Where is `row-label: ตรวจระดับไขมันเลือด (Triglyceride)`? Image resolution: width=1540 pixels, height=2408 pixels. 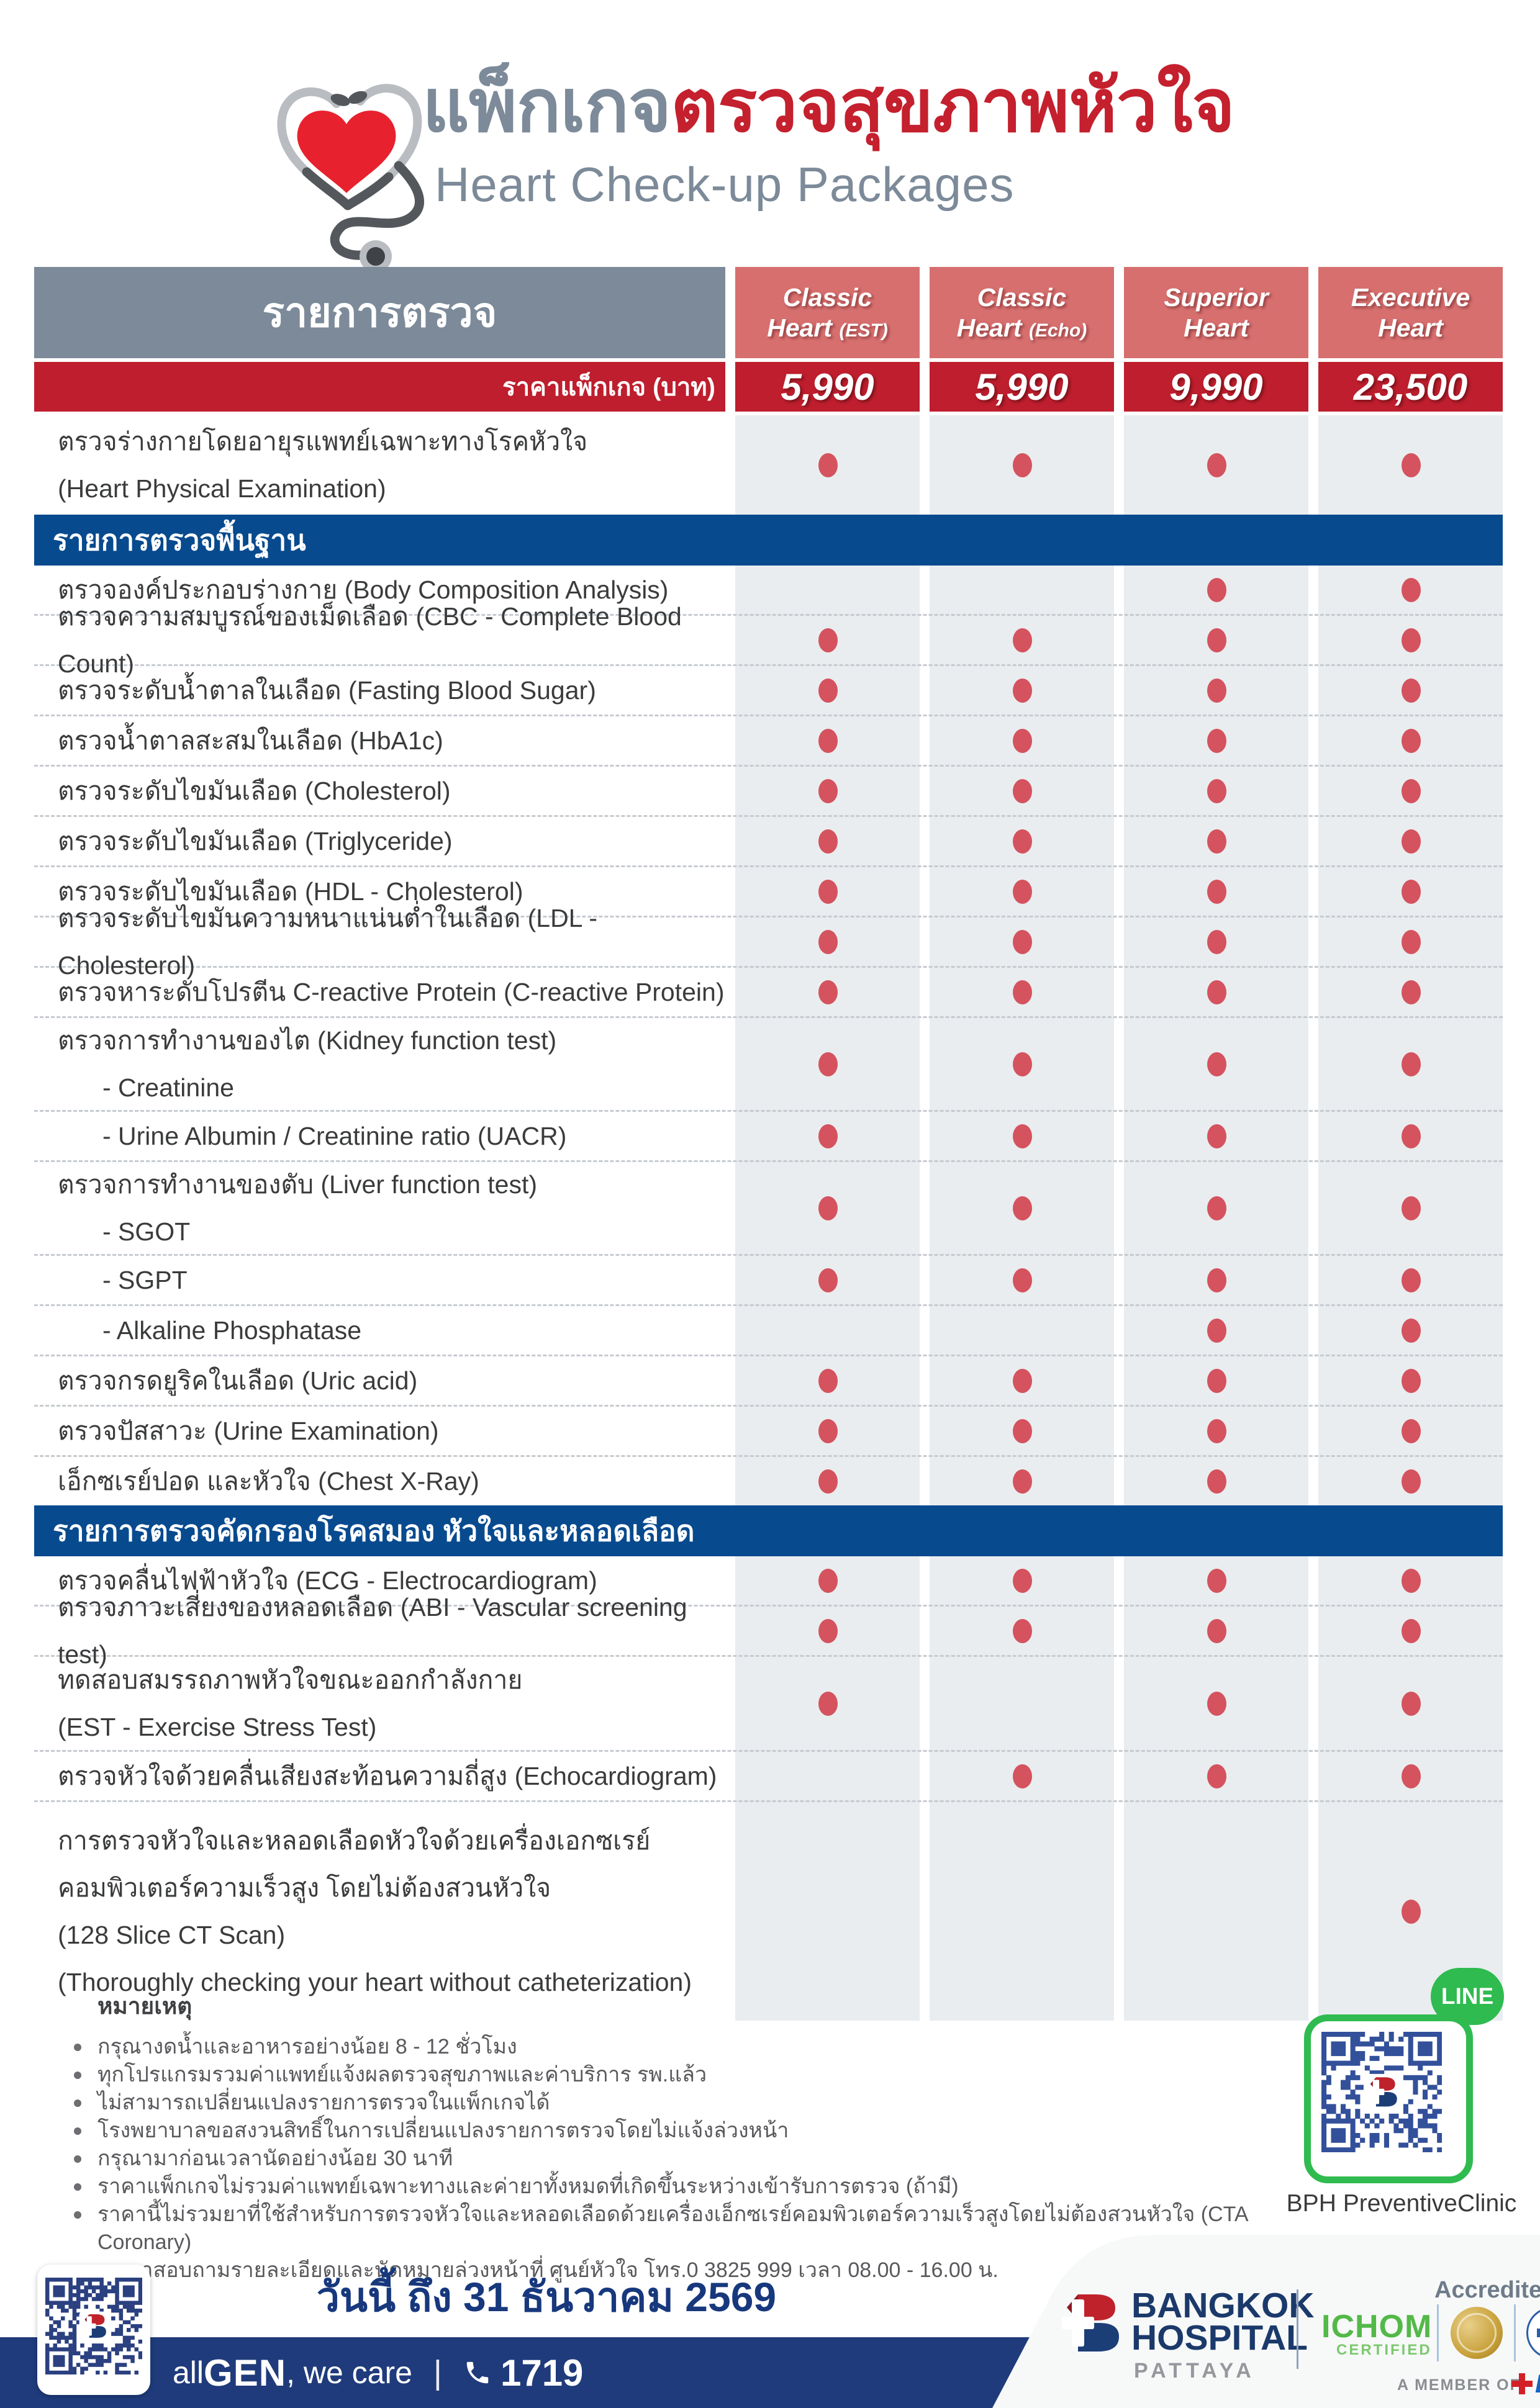
row-label: ตรวจระดับไขมันเลือด (Triglyceride) is located at coordinates (256, 841).